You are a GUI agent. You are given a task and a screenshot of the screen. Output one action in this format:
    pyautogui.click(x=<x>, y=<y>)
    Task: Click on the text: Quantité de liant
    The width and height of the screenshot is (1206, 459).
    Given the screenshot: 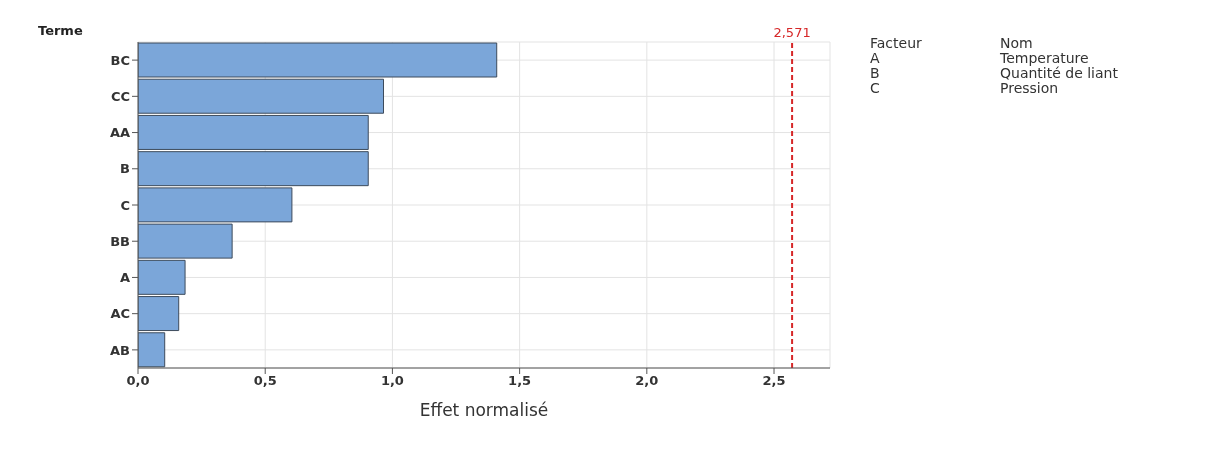 What is the action you would take?
    pyautogui.click(x=1059, y=73)
    